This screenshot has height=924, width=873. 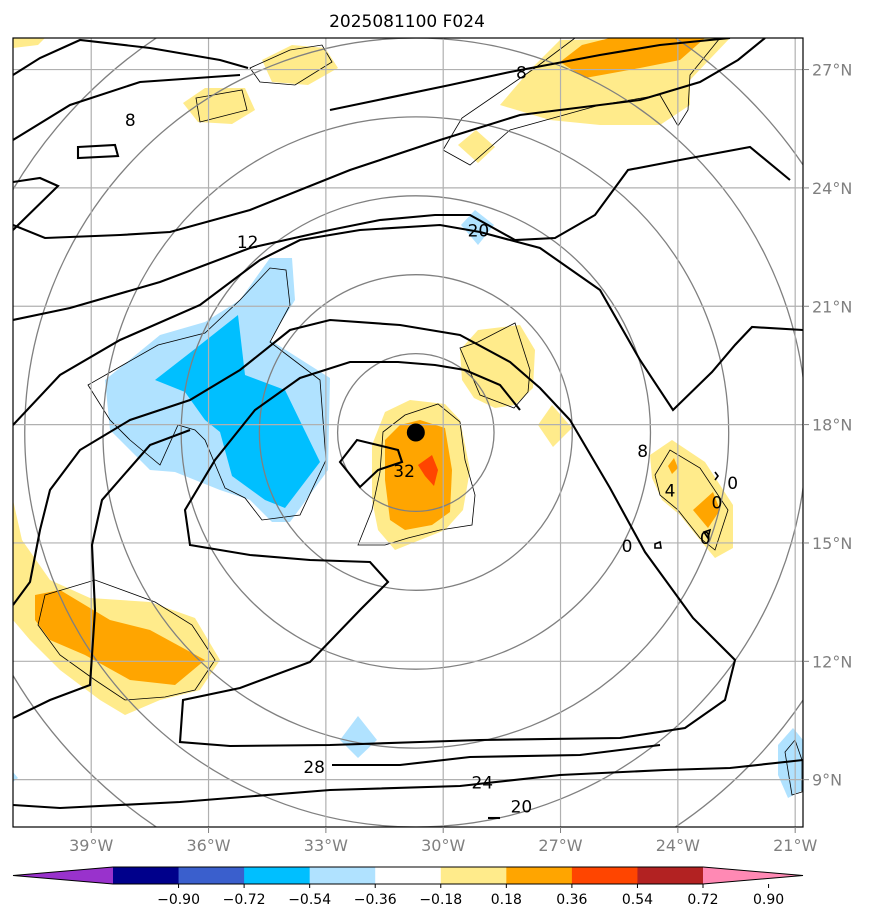 What do you see at coordinates (443, 841) in the screenshot?
I see `x-axis: 39°W 36°W 33°W 30°W 27°W 24°W 21°W` at bounding box center [443, 841].